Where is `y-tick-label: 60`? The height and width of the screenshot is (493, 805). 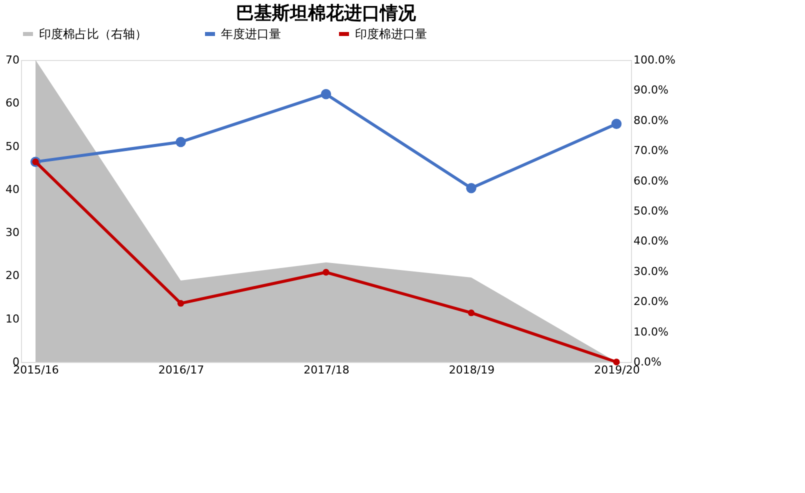
y-tick-label: 60 is located at coordinates (13, 103).